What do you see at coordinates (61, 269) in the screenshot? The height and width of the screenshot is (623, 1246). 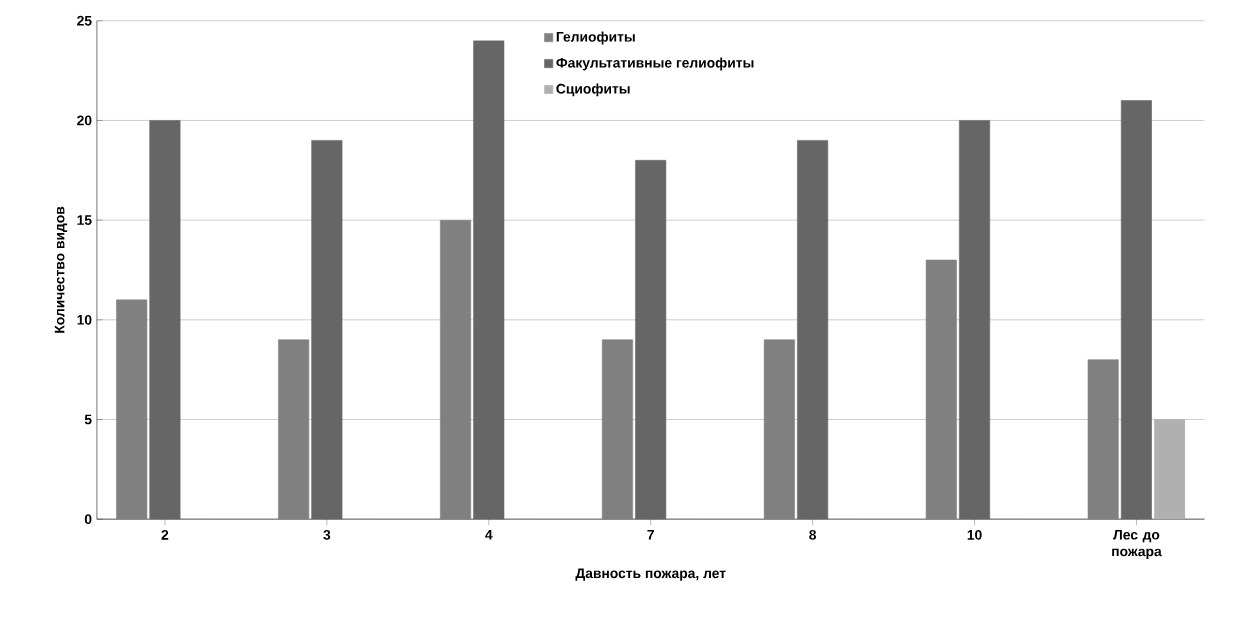 I see `y-axis-title: Количество видов` at bounding box center [61, 269].